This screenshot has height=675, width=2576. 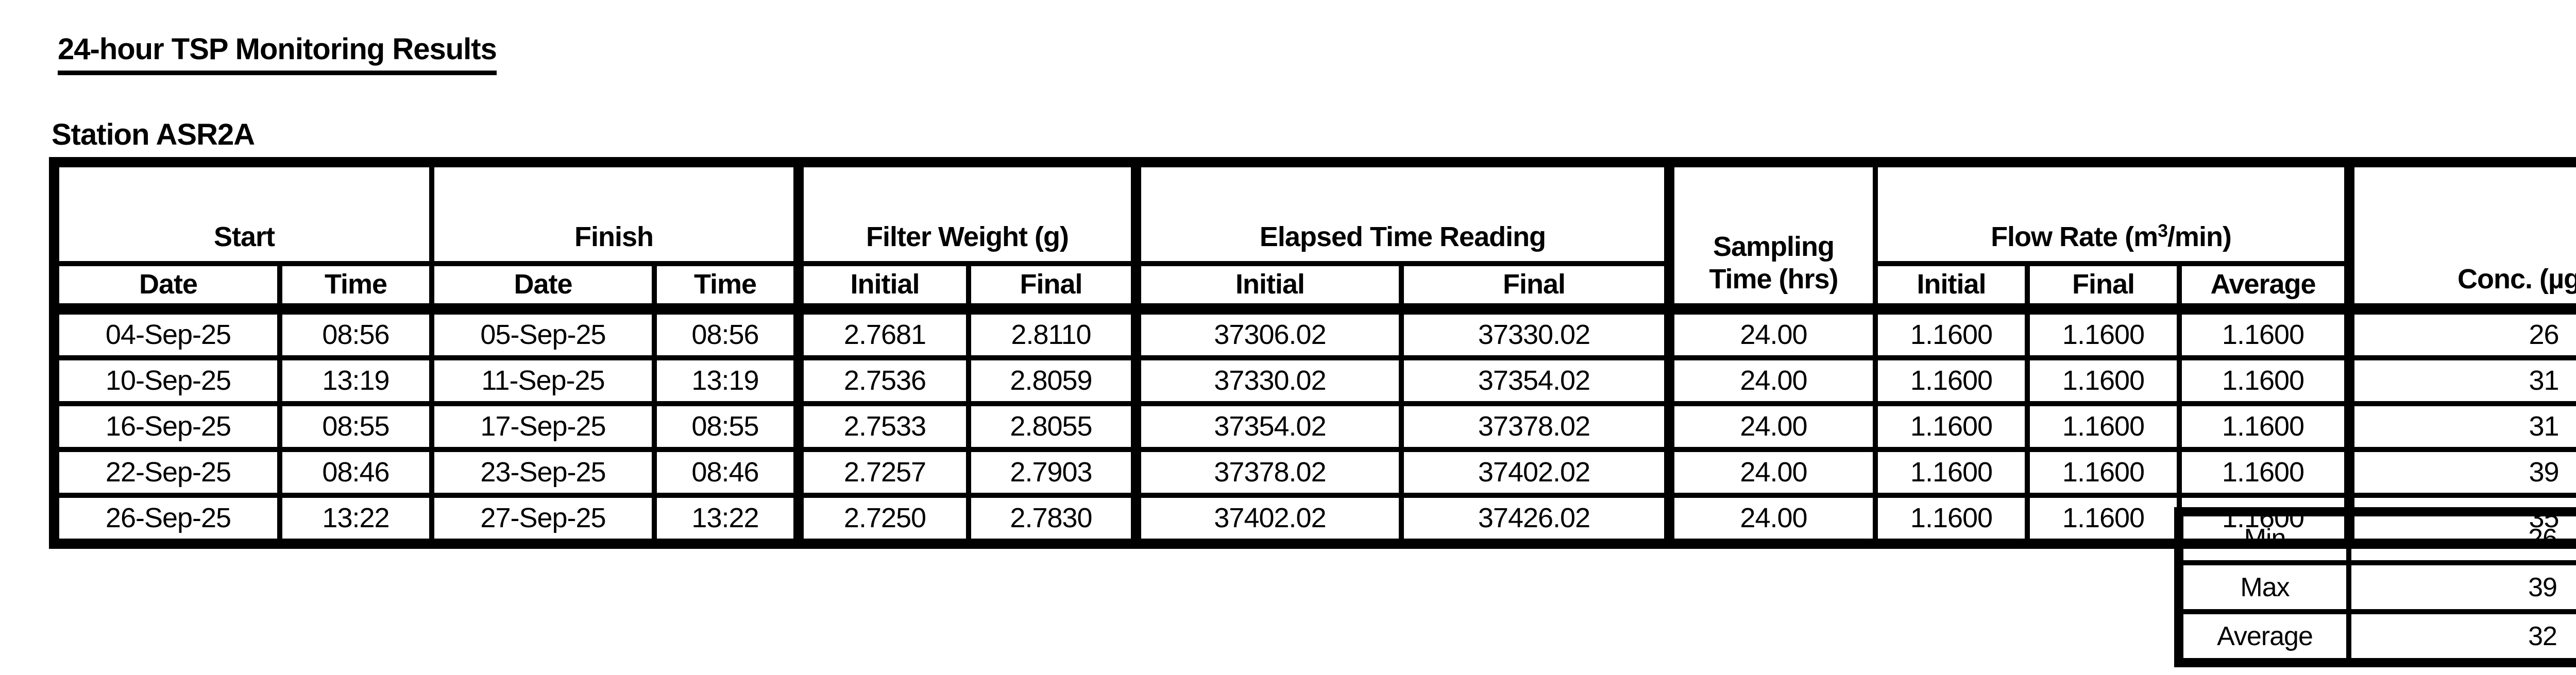 What do you see at coordinates (543, 333) in the screenshot?
I see `cell-finish-date: 05-Sep-25` at bounding box center [543, 333].